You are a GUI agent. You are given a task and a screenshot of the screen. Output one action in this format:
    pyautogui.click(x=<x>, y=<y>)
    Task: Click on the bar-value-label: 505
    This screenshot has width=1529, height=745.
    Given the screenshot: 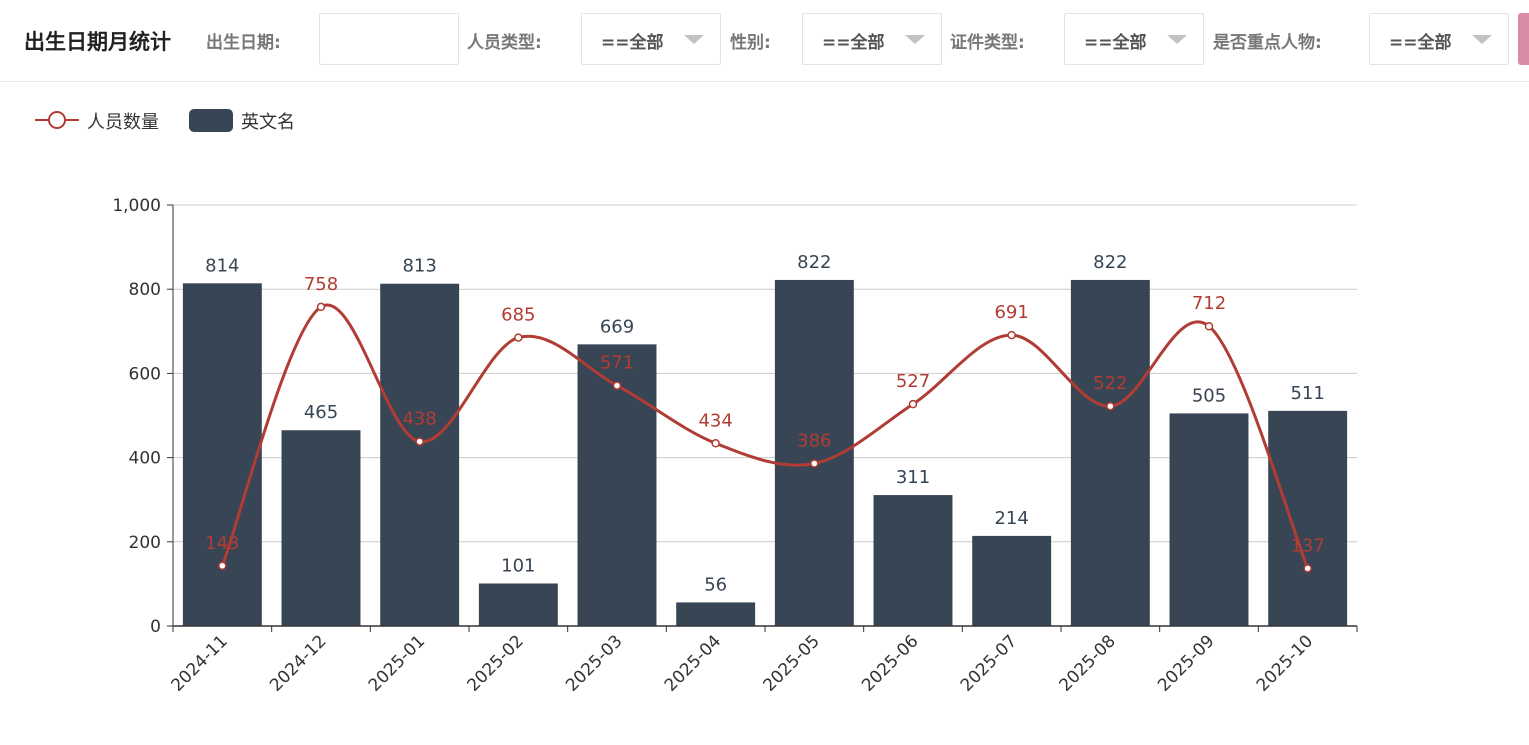 What is the action you would take?
    pyautogui.click(x=1209, y=395)
    